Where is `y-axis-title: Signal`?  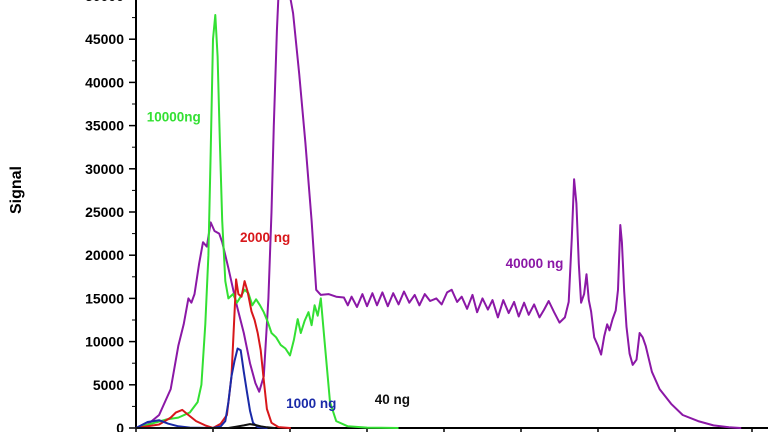 y-axis-title: Signal is located at coordinates (16, 190).